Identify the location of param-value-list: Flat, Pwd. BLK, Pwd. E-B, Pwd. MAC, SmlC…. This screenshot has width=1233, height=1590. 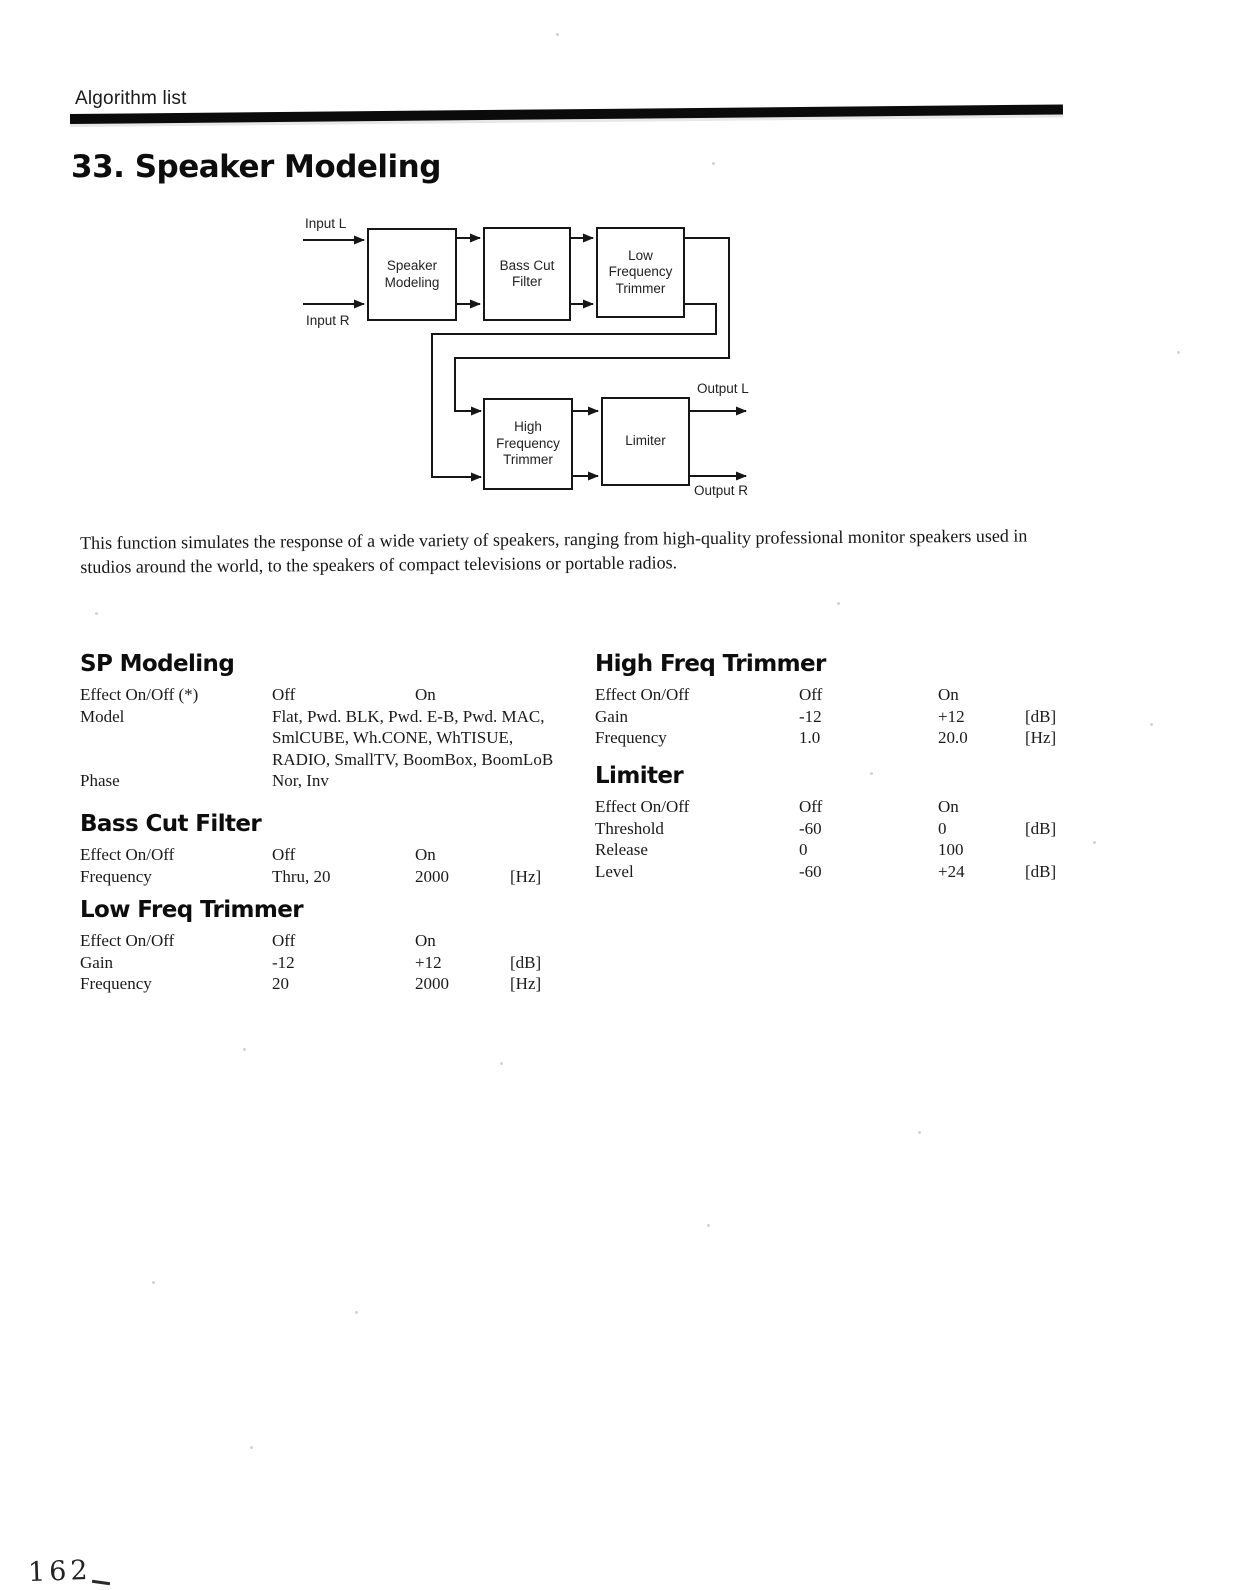
(421, 738).